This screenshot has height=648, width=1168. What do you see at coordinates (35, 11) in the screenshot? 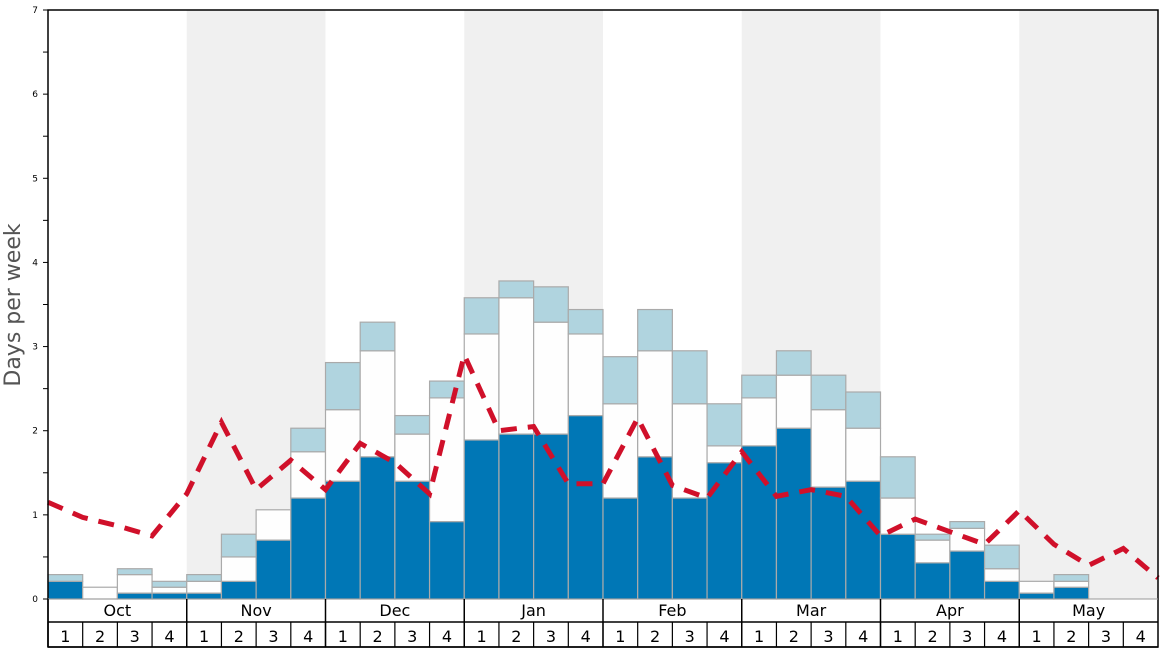
I see `y-tick-label: 7` at bounding box center [35, 11].